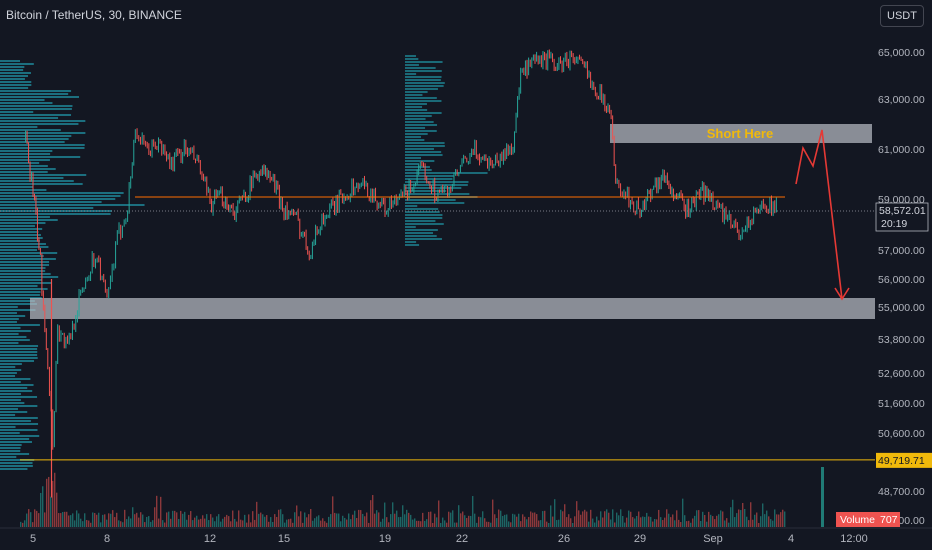  Describe the element at coordinates (901, 280) in the screenshot. I see `price-tick-label: 56,000.00` at that location.